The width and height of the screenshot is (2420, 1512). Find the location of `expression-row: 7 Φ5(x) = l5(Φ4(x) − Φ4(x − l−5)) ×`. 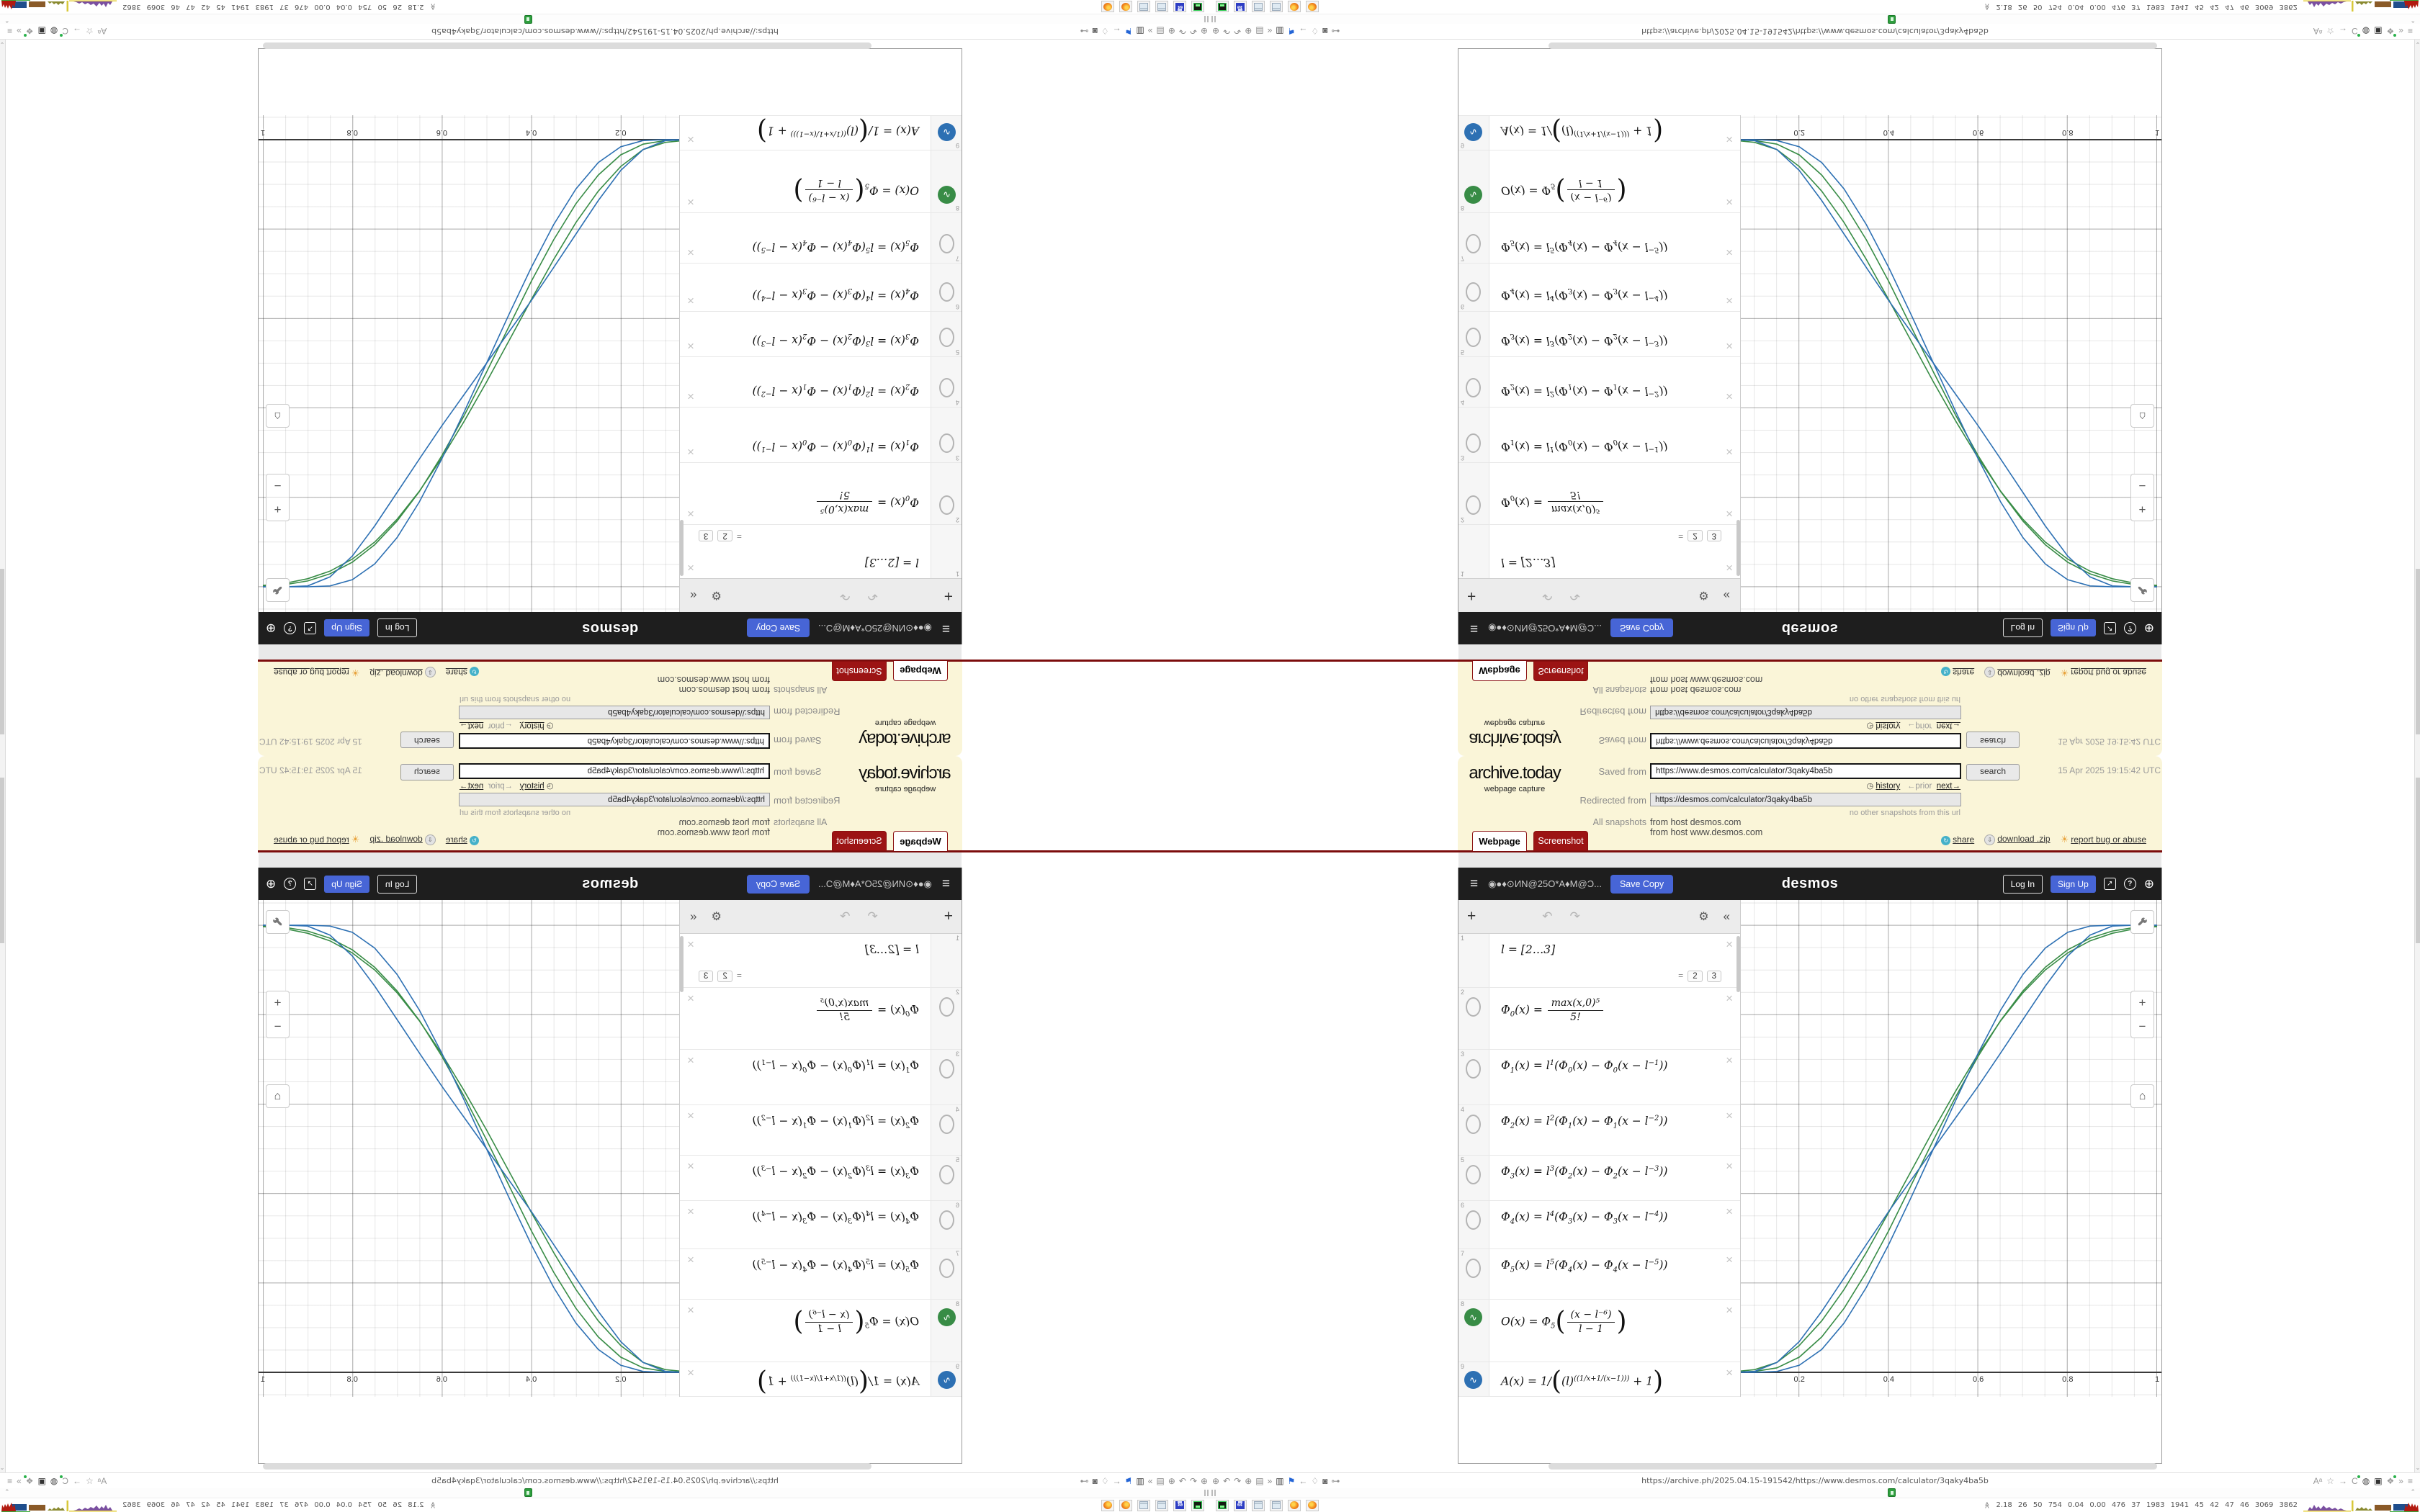

expression-row: 7 Φ5(x) = l5(Φ4(x) − Φ4(x − l−5)) × is located at coordinates (1599, 237).